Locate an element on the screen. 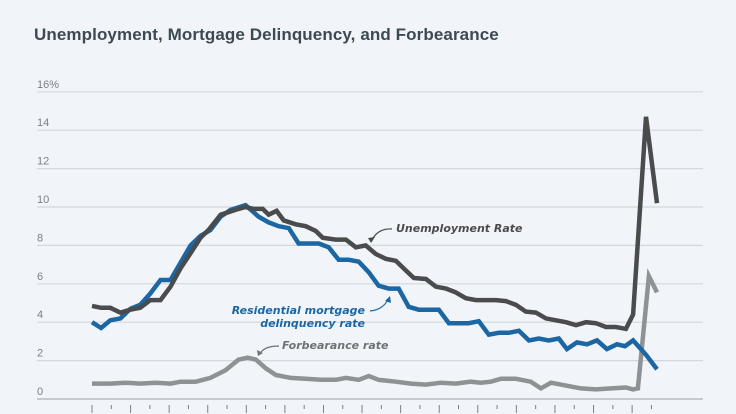 The width and height of the screenshot is (736, 414). annotation-arrow-delinquency is located at coordinates (379, 305).